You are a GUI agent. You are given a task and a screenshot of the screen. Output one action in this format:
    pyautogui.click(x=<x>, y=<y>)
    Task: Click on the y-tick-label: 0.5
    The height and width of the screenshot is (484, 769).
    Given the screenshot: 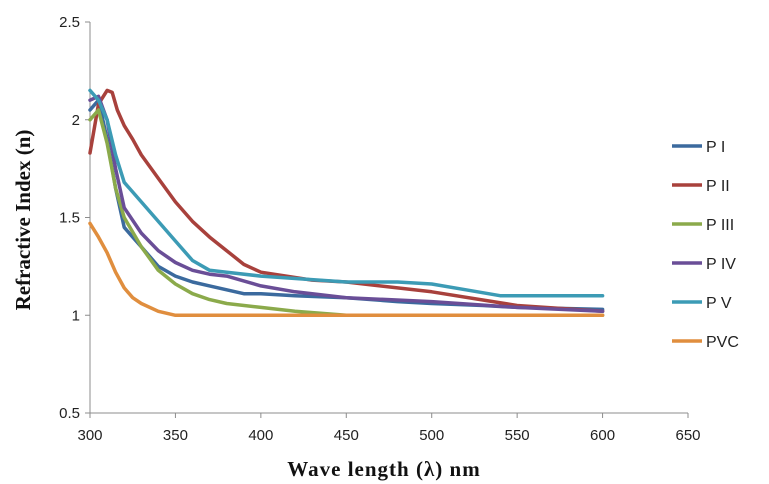 What is the action you would take?
    pyautogui.click(x=69, y=413)
    